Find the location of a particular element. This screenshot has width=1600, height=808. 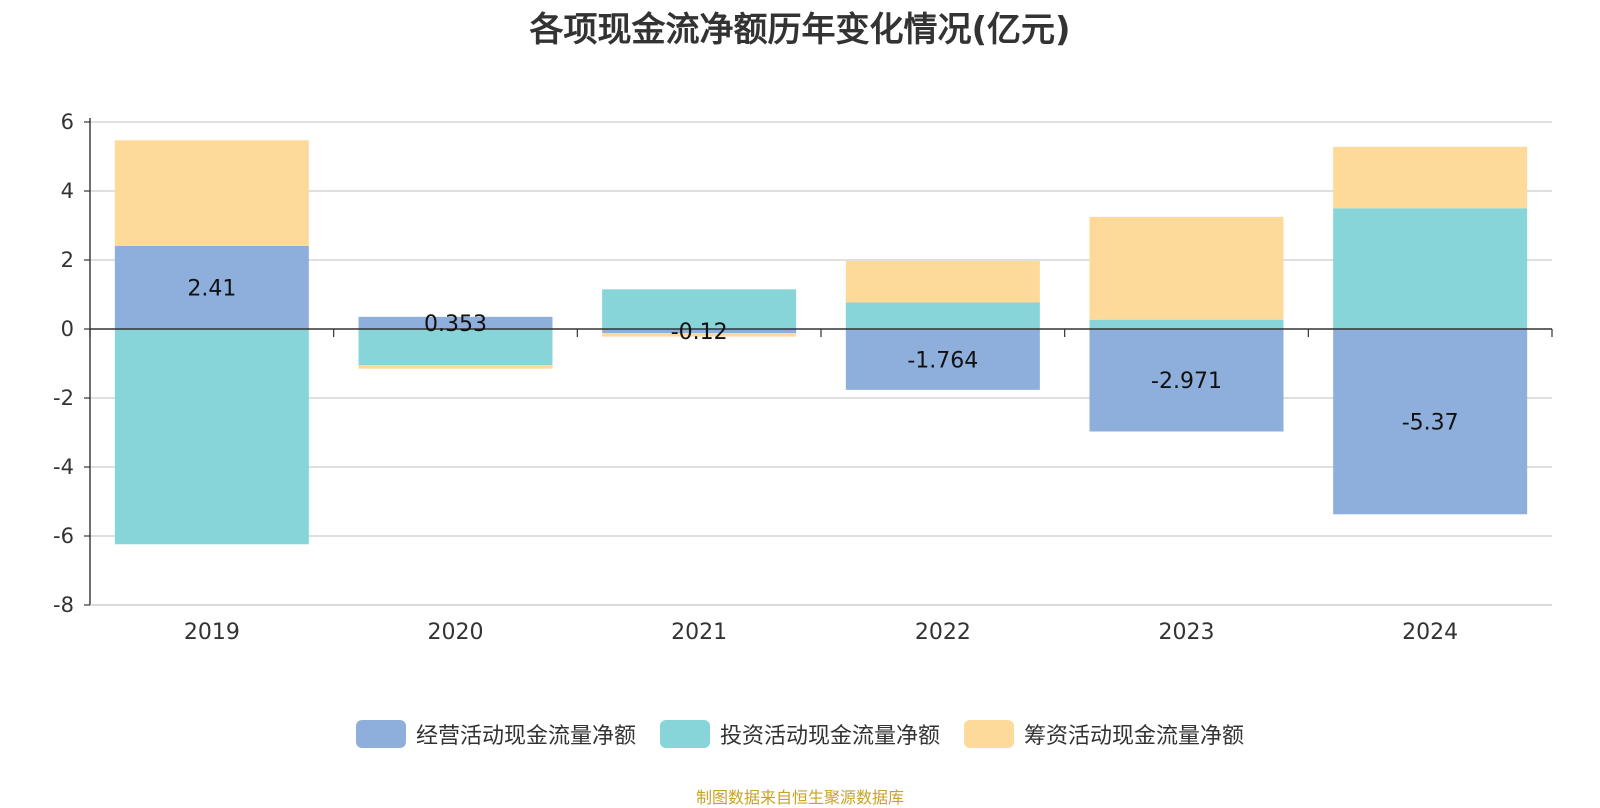

y-tick-label: 6 is located at coordinates (67, 122).